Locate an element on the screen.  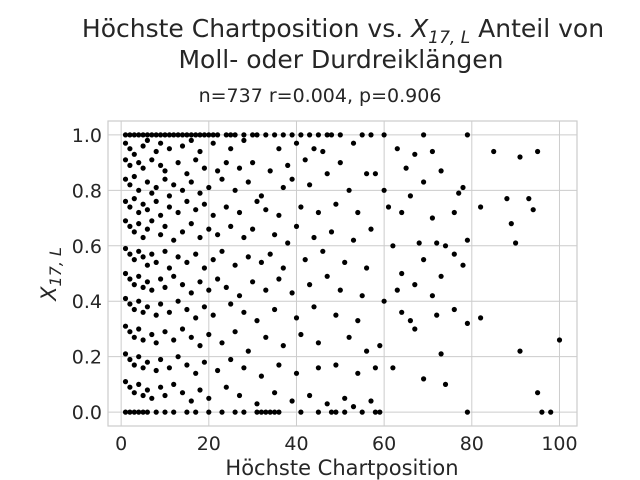
y-tick-label: 0.4 is located at coordinates (87, 302).